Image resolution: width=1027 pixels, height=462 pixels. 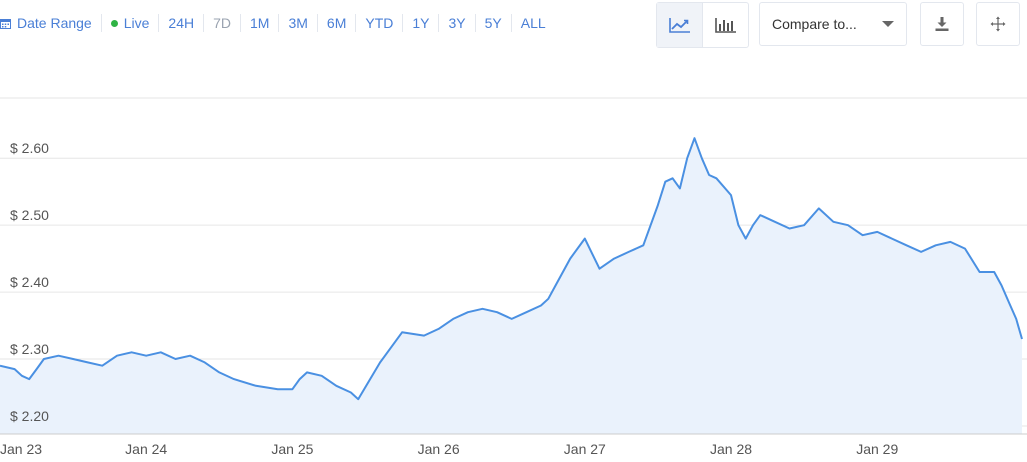 I want to click on chevron-down-icon, so click(x=888, y=24).